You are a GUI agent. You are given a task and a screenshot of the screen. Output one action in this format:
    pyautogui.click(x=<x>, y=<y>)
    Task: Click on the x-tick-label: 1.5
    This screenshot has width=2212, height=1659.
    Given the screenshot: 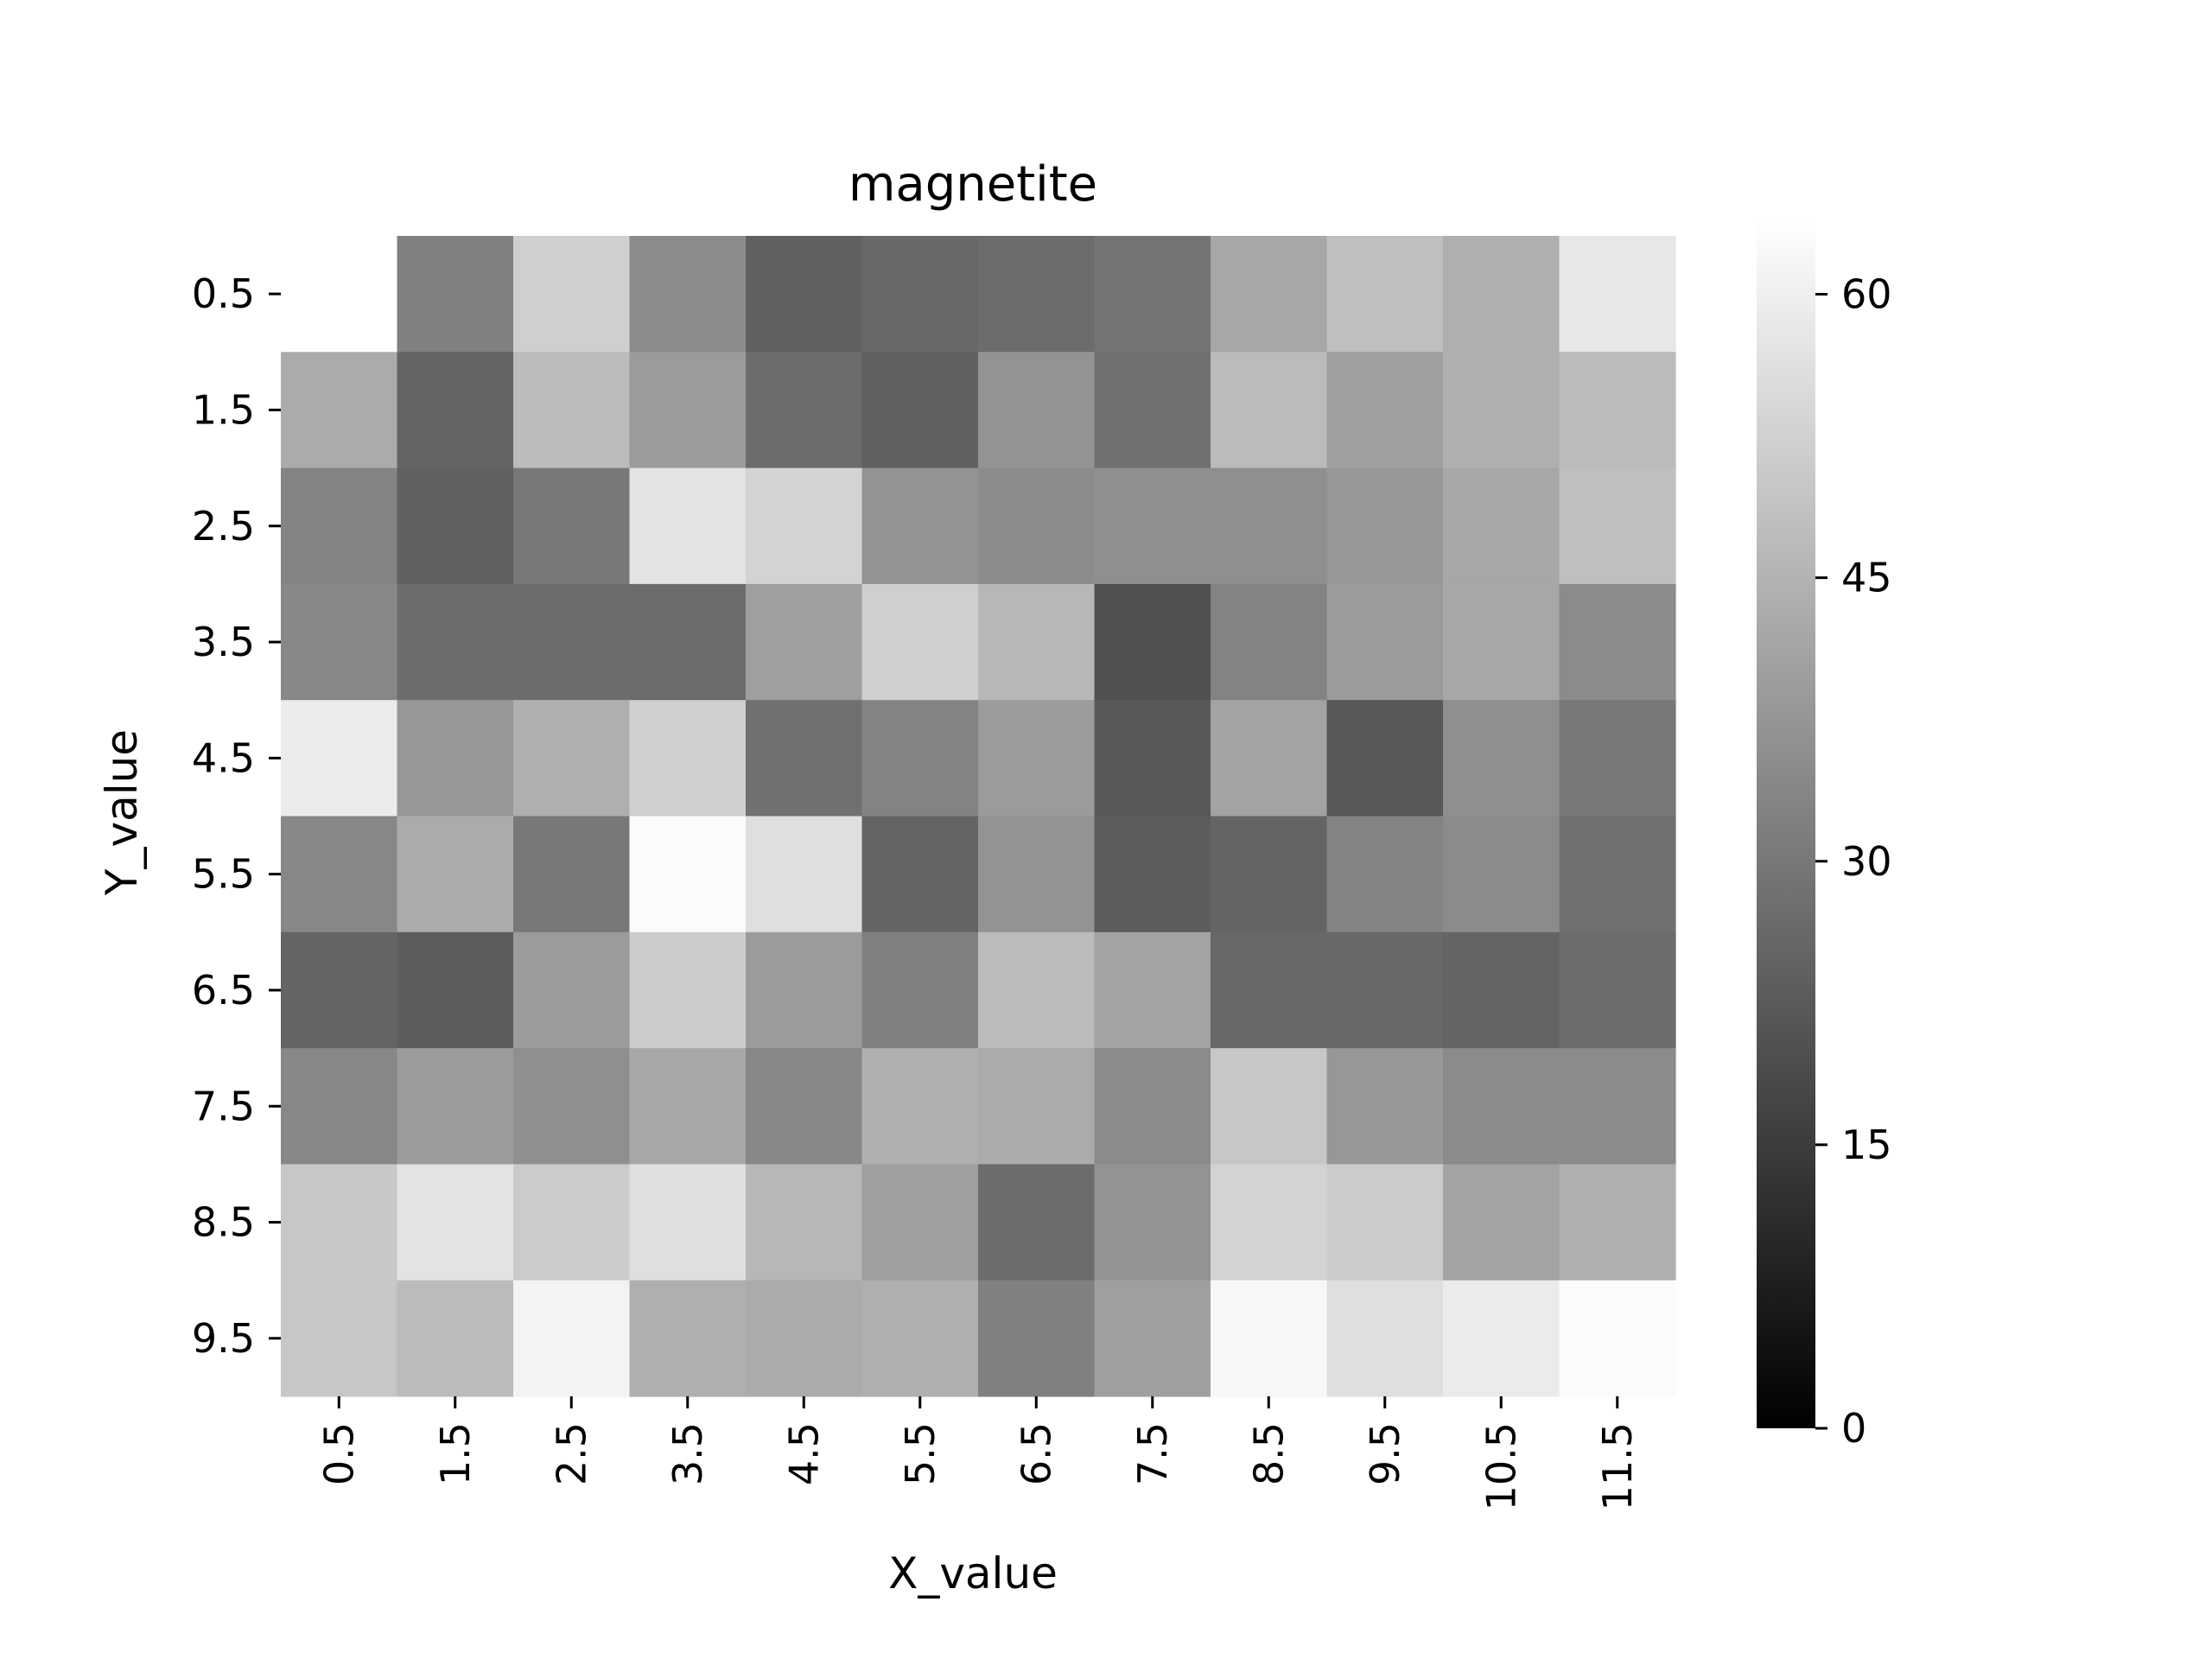 What is the action you would take?
    pyautogui.click(x=455, y=1453)
    